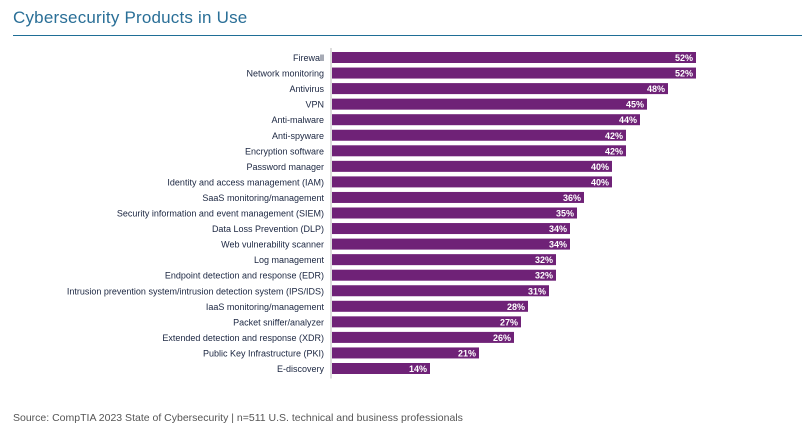 This screenshot has width=802, height=439. Describe the element at coordinates (565, 214) in the screenshot. I see `data-label: 35%` at that location.